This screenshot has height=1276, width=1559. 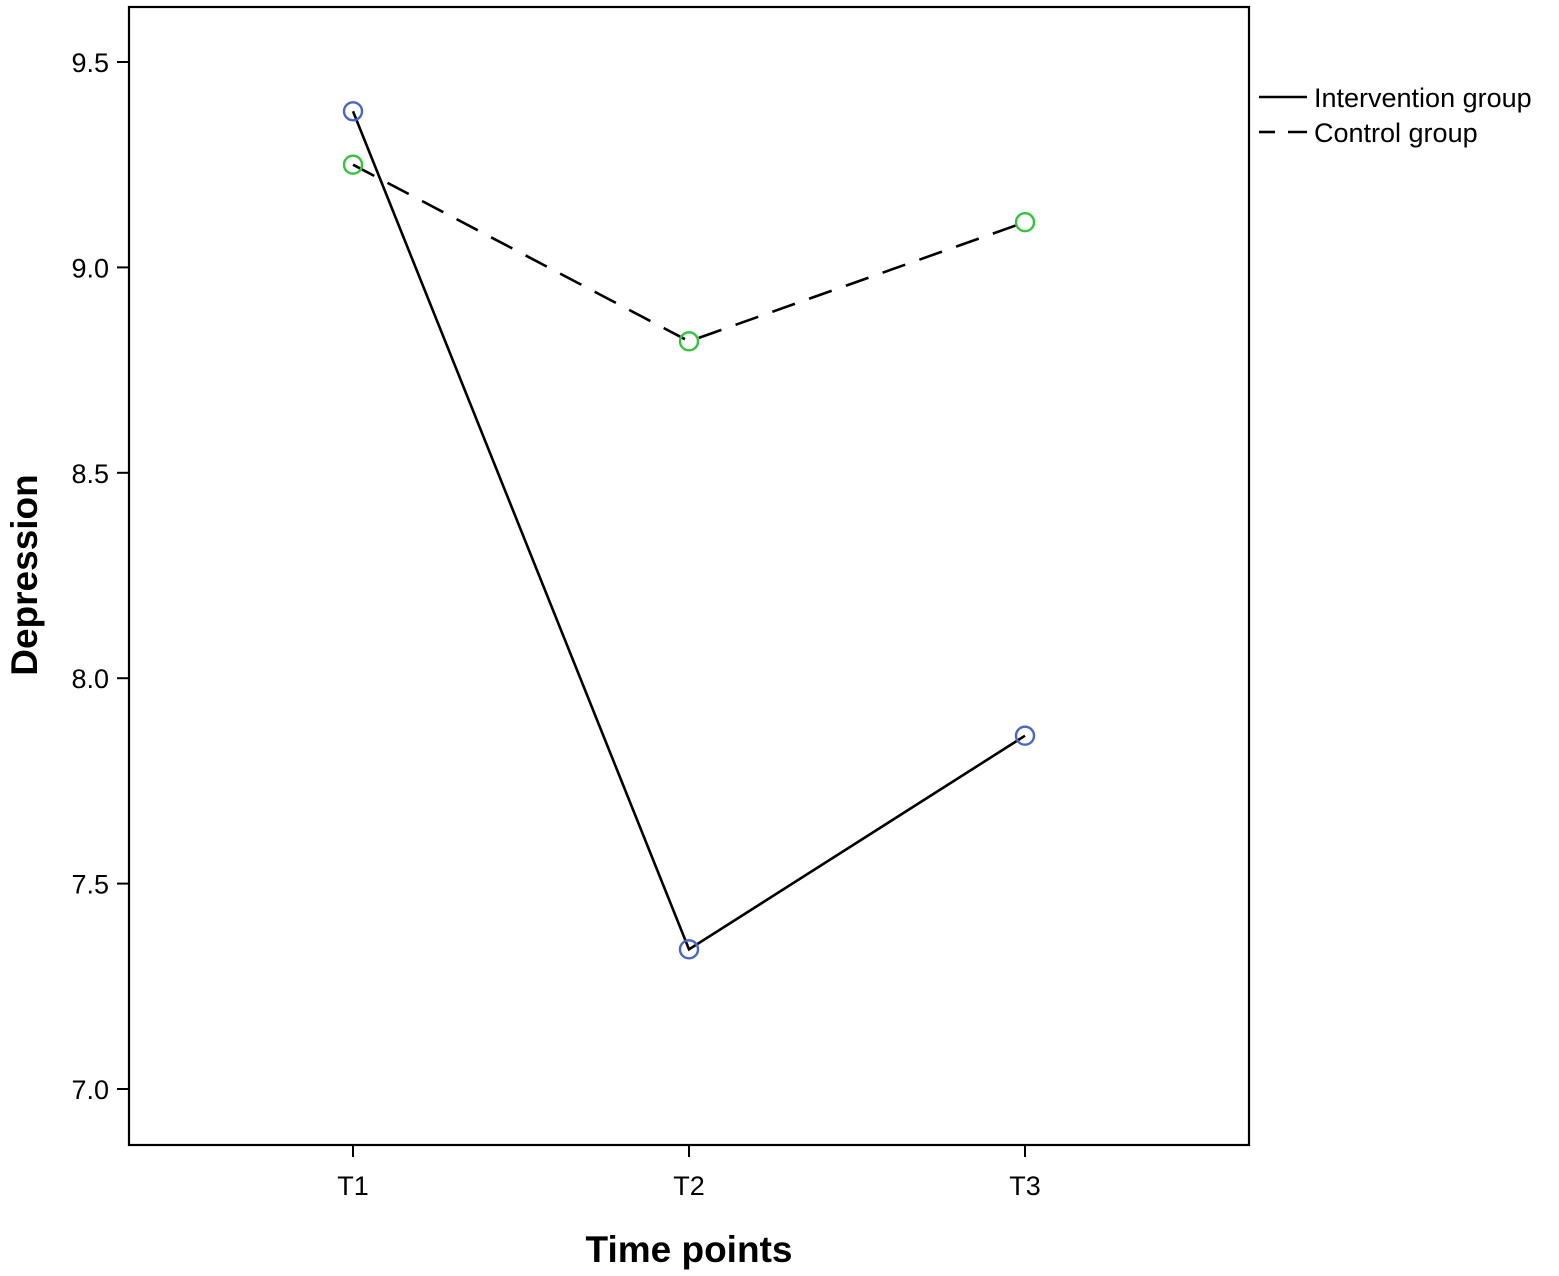 What do you see at coordinates (1025, 222) in the screenshot?
I see `data-point-control-t3` at bounding box center [1025, 222].